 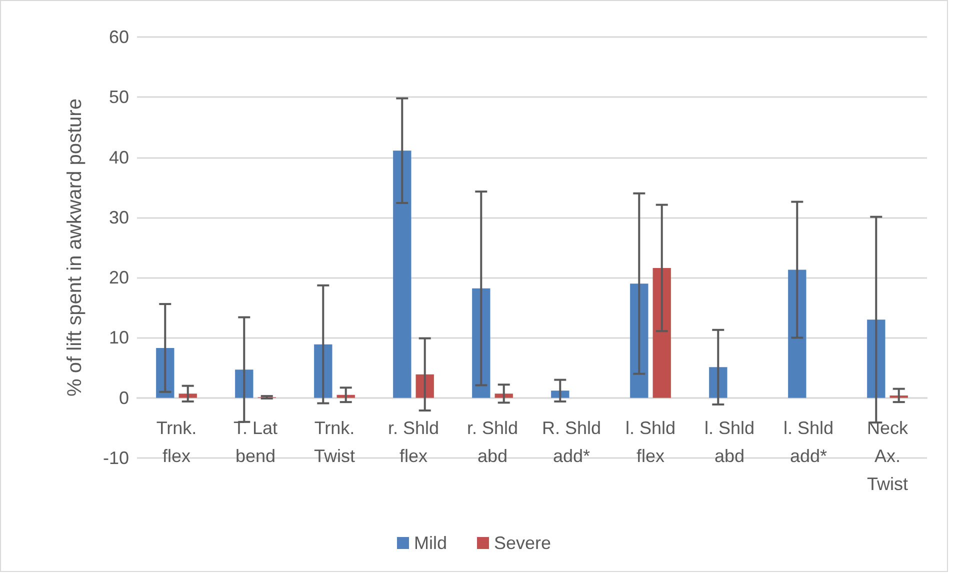 I want to click on y-tick-label: 60, so click(x=118, y=37).